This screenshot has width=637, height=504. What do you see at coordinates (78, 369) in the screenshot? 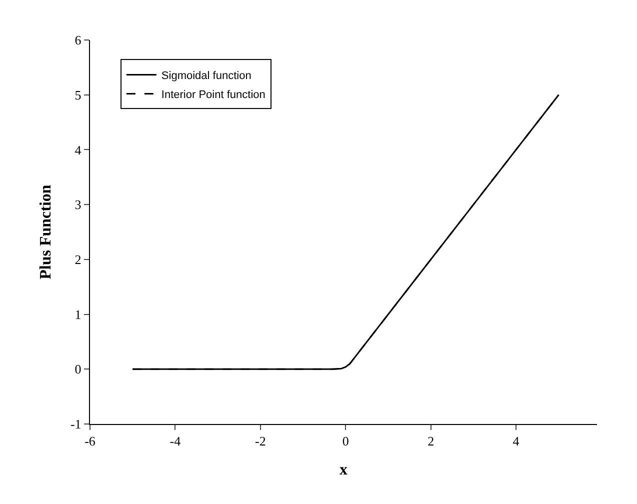
I see `y-tick-label: 0` at bounding box center [78, 369].